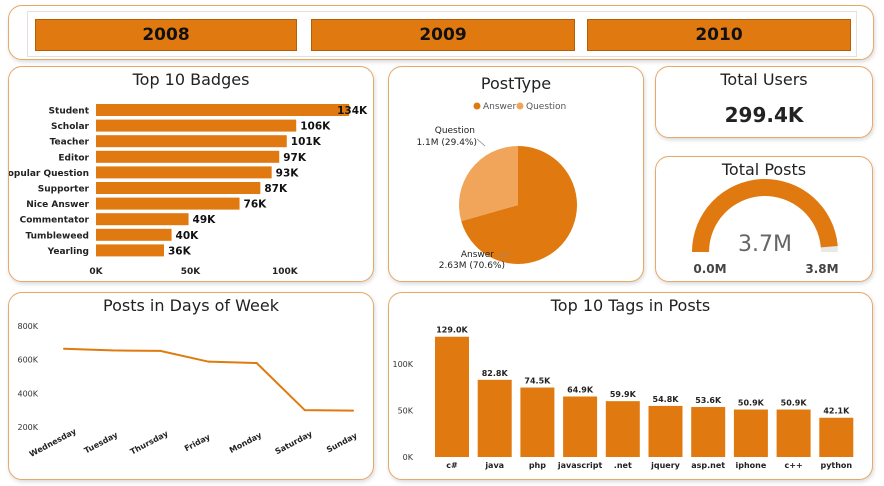 The height and width of the screenshot is (486, 884). I want to click on tag-category-label: jquery, so click(665, 465).